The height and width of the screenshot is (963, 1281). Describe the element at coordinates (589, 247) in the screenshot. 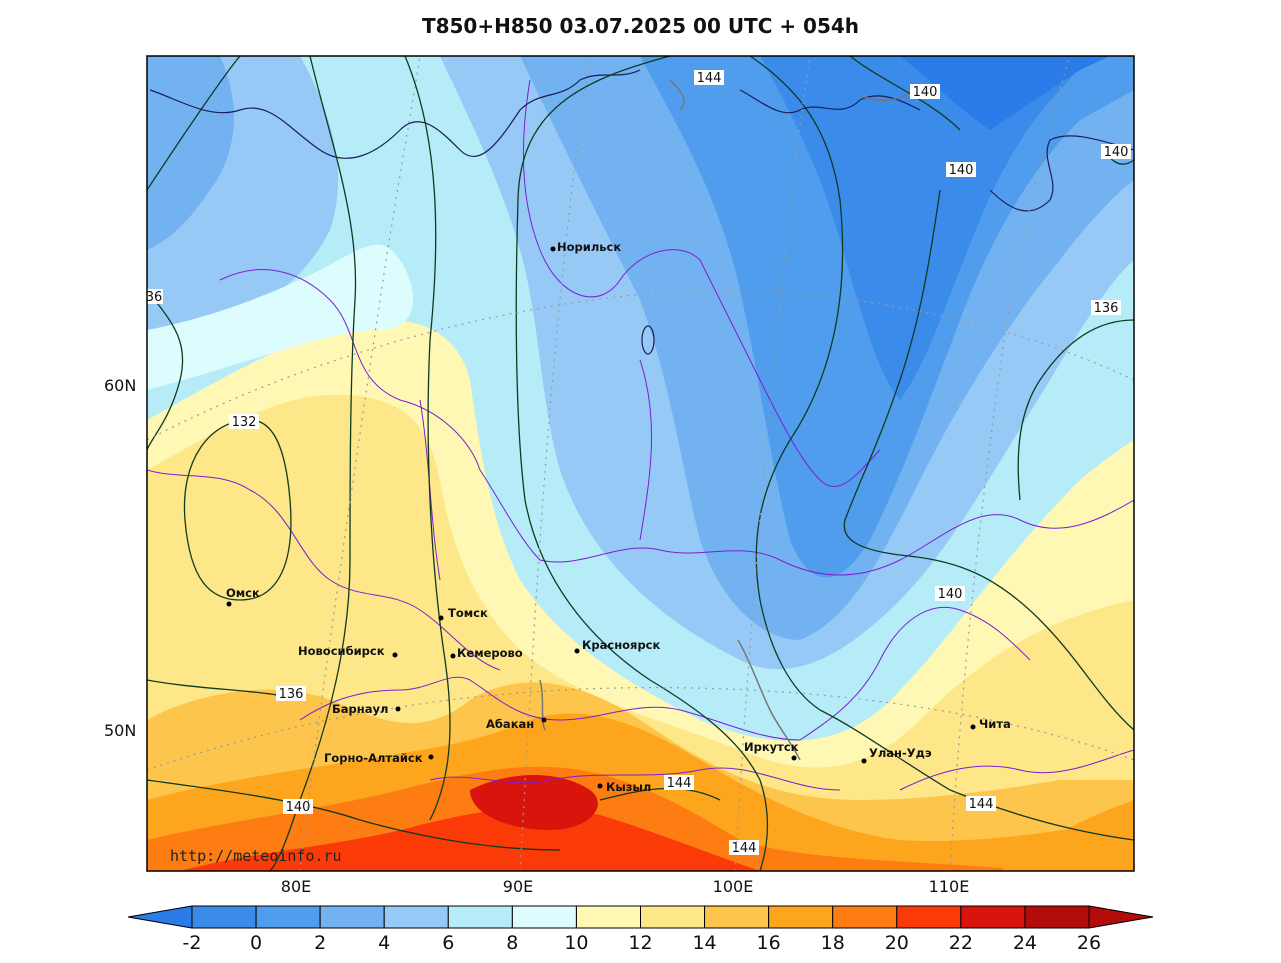

I see `svg-text: Норильск` at that location.